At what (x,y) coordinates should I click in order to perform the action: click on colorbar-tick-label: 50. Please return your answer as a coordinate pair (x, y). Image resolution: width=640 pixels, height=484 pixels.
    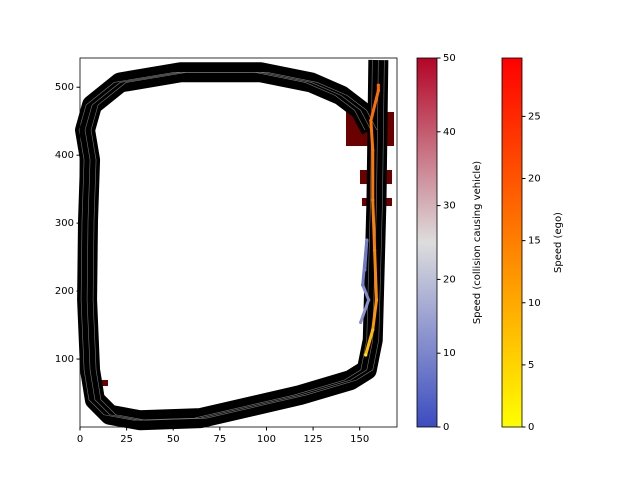
    Looking at the image, I should click on (449, 58).